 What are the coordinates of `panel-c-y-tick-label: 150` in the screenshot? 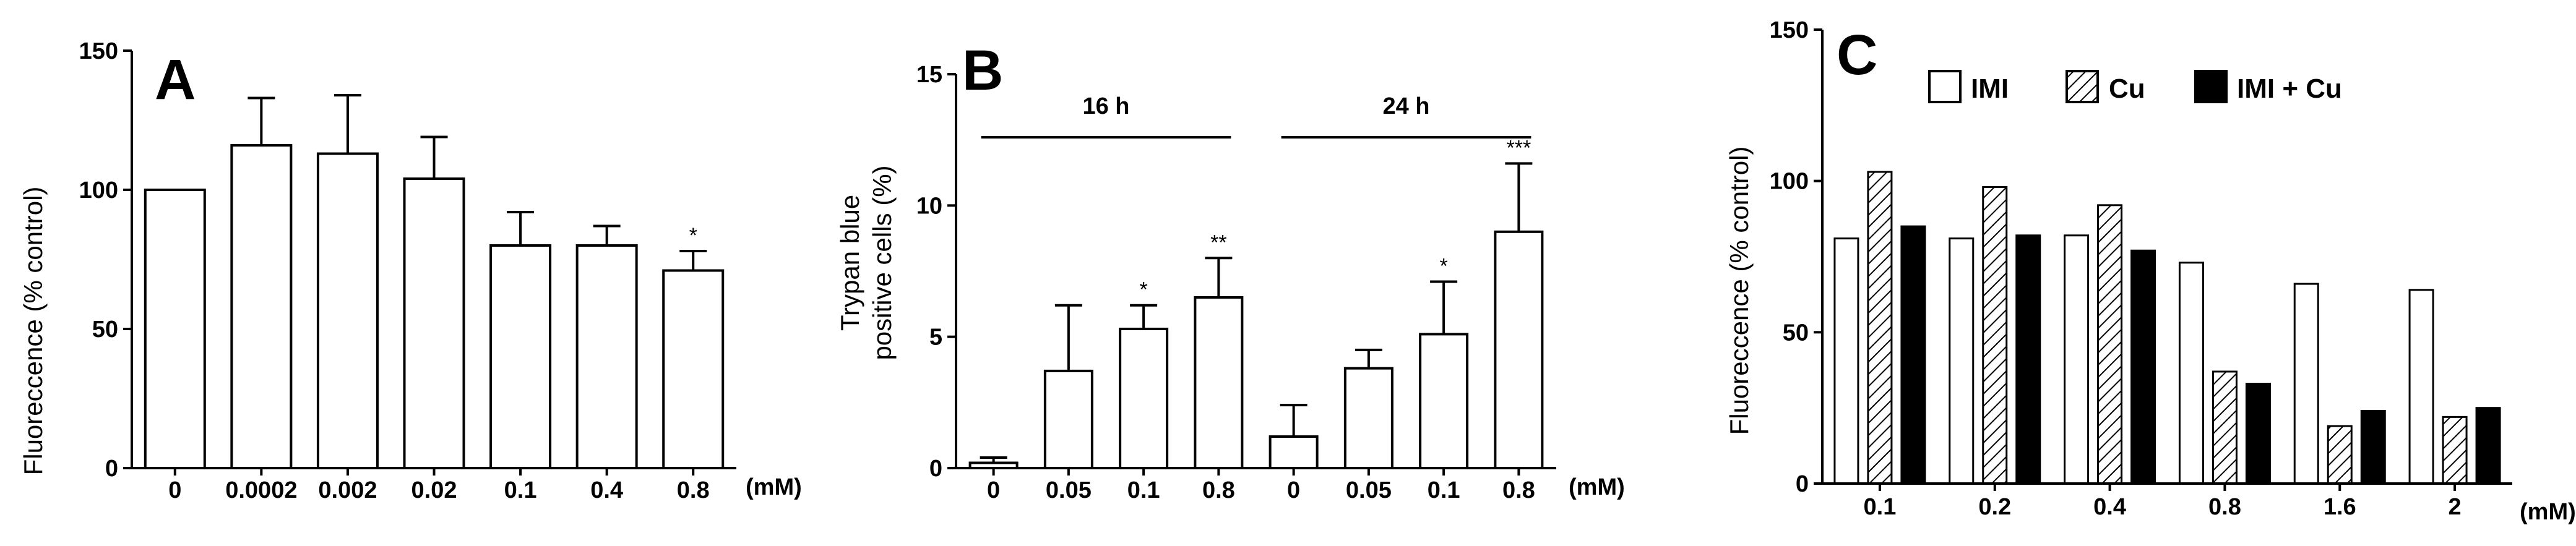 It's located at (1789, 30).